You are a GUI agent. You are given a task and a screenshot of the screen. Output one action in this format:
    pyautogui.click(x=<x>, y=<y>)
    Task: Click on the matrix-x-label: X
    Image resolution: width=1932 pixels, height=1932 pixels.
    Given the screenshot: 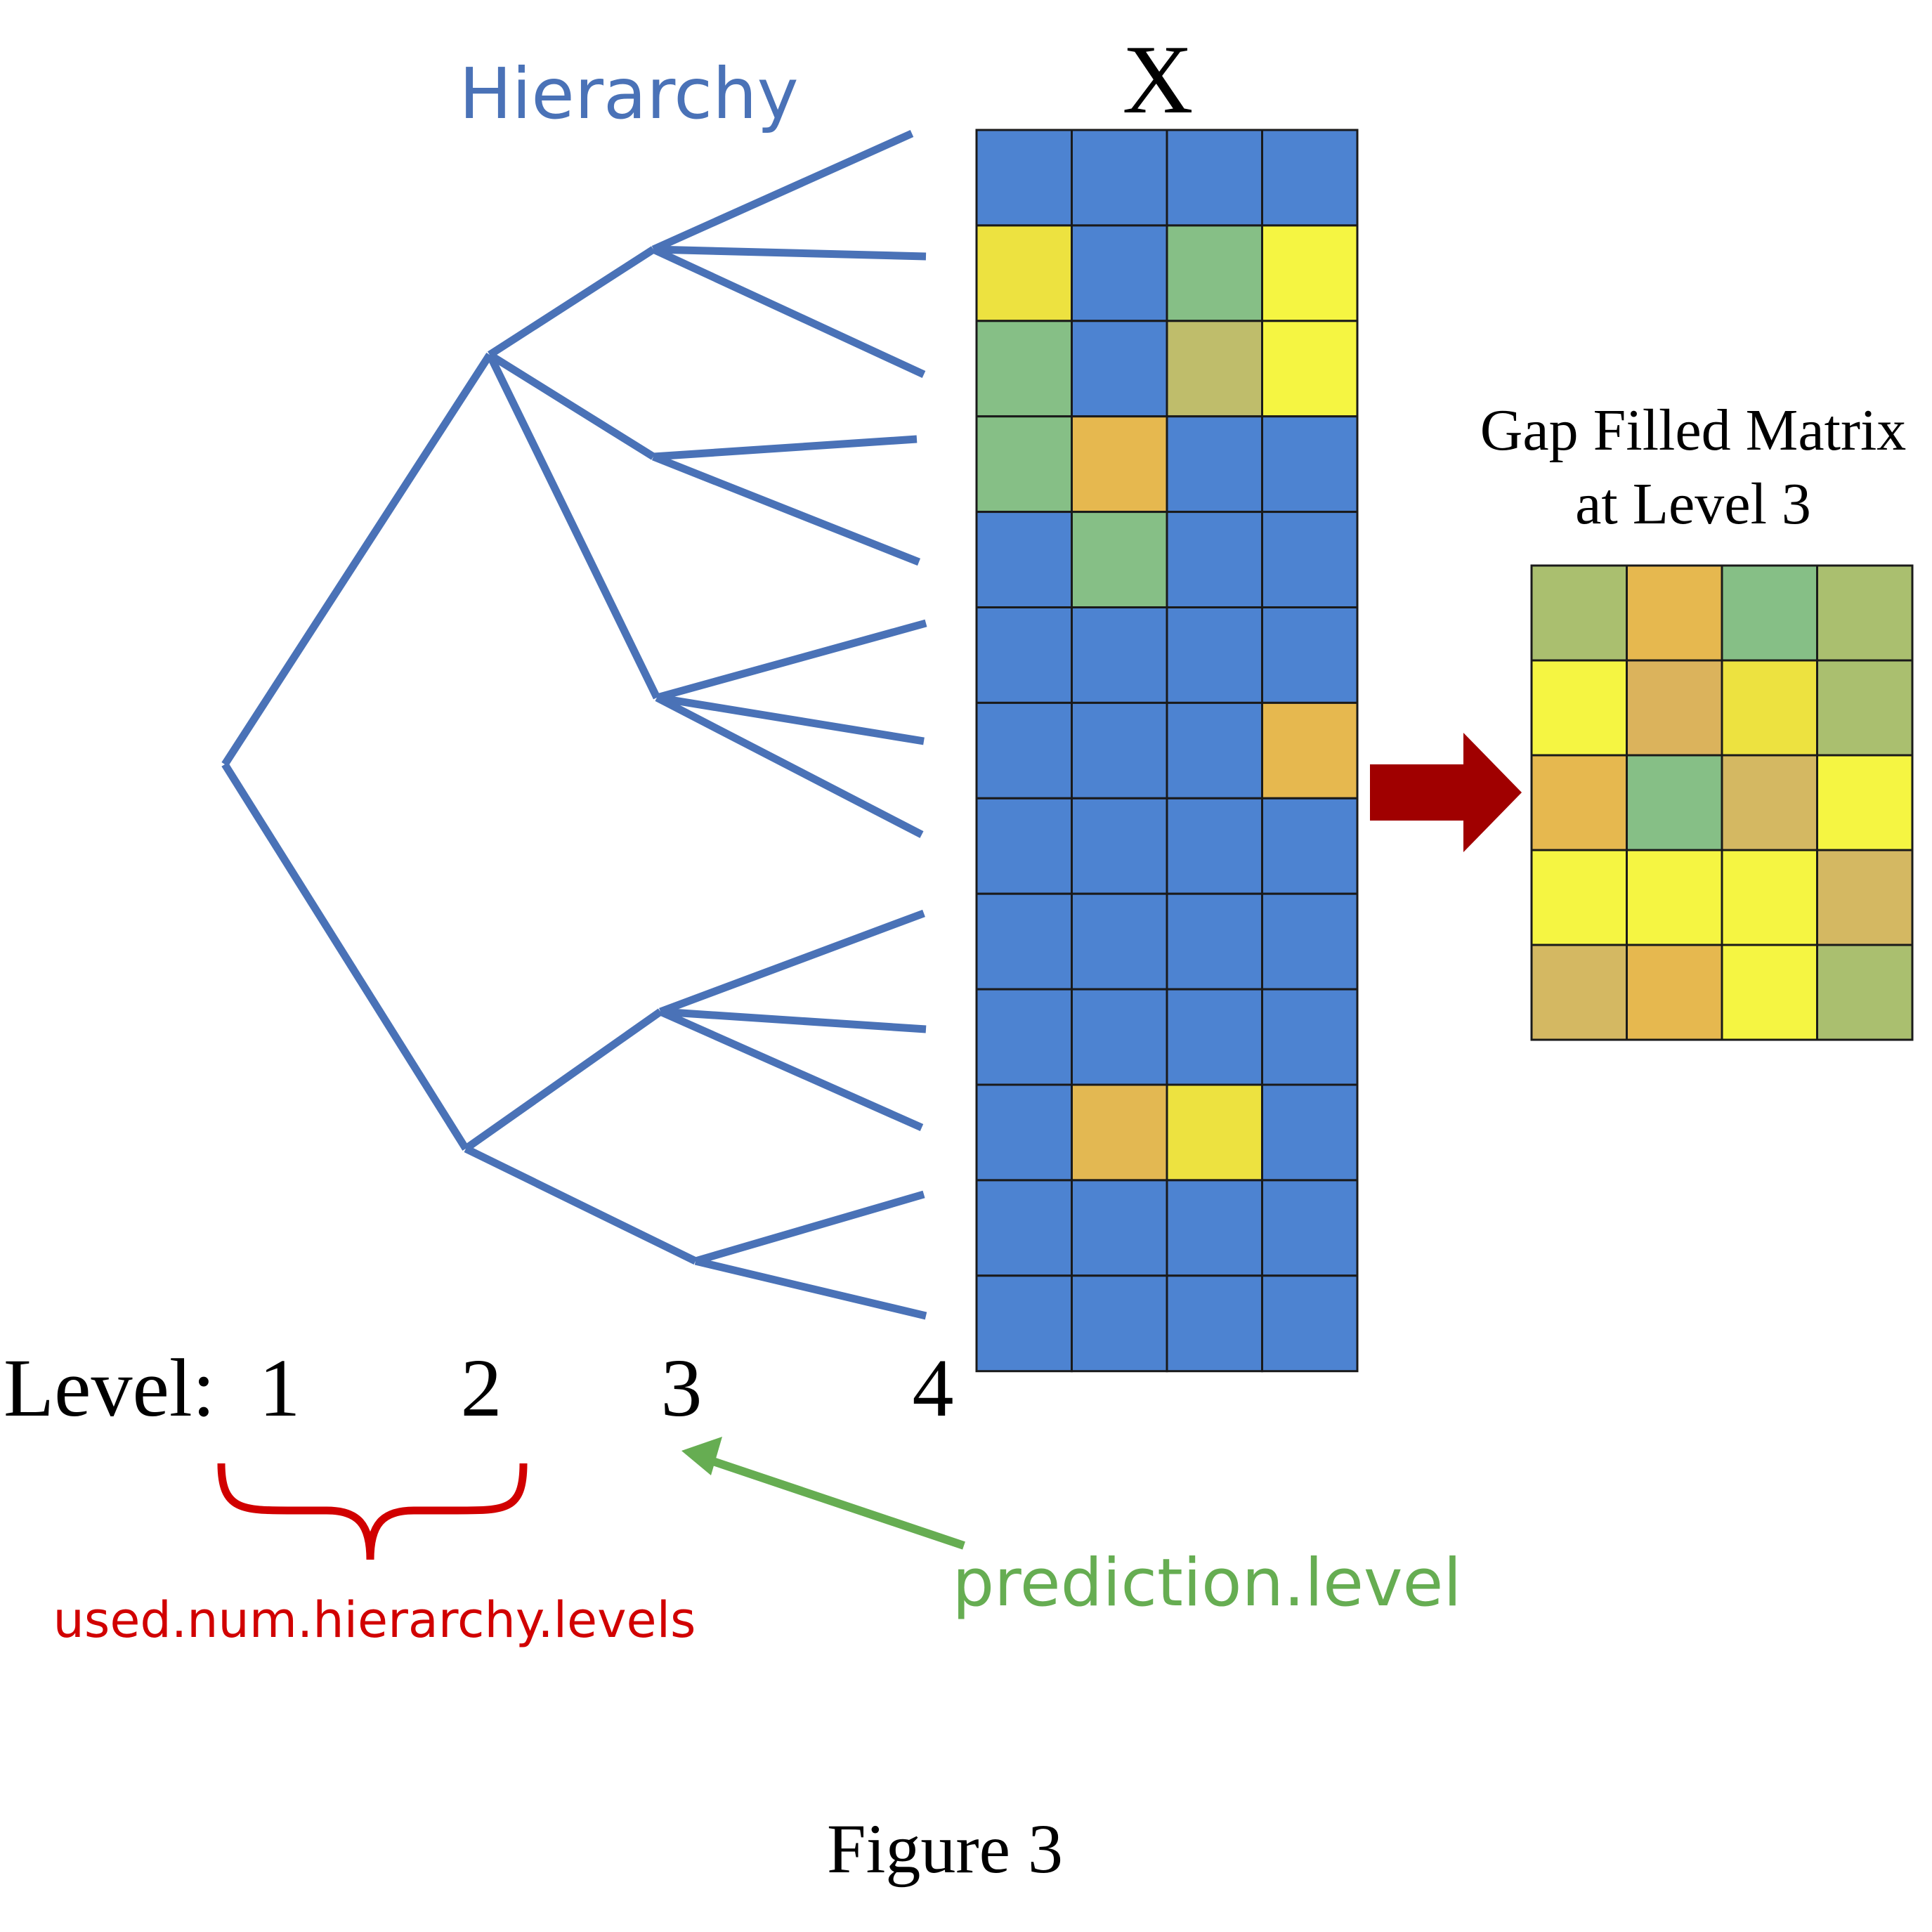 What is the action you would take?
    pyautogui.click(x=1157, y=79)
    